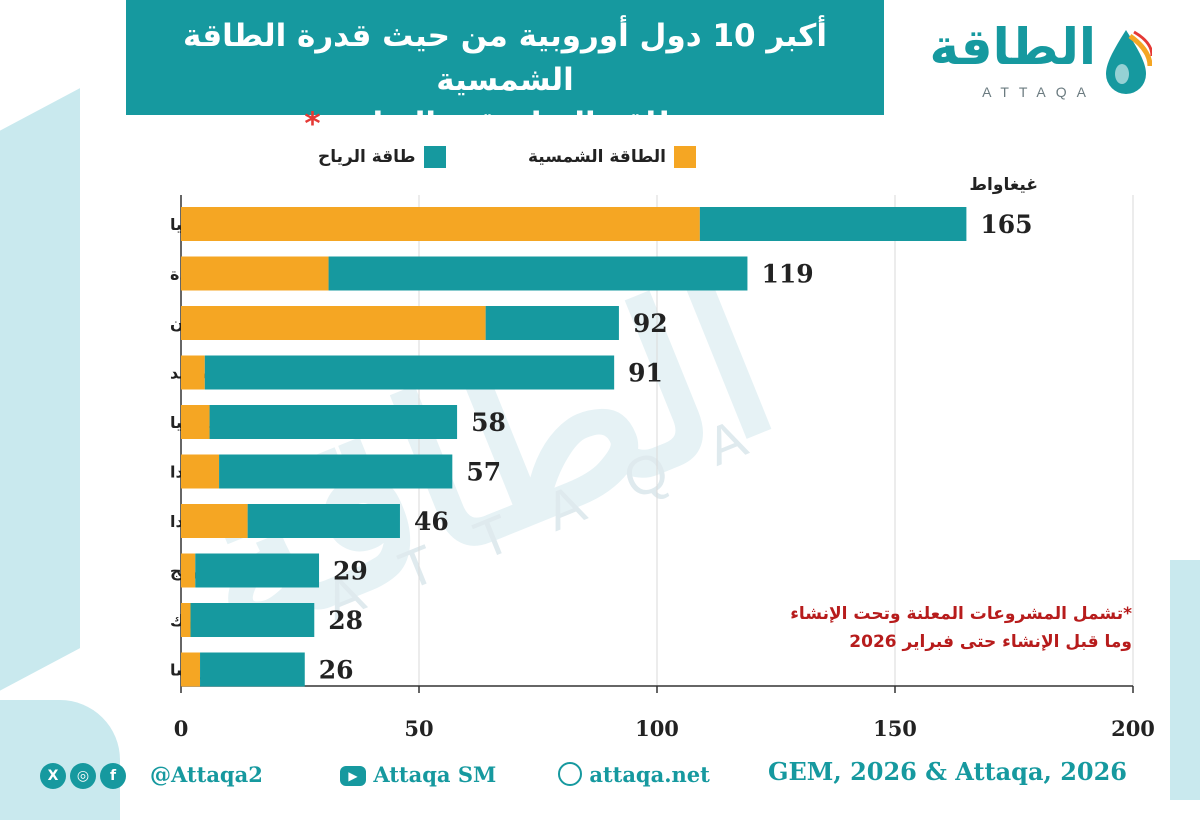  What do you see at coordinates (53, 776) in the screenshot?
I see `x-icon: X` at bounding box center [53, 776].